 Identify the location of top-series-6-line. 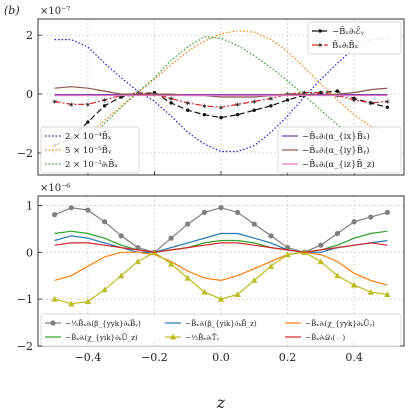
(221, 92).